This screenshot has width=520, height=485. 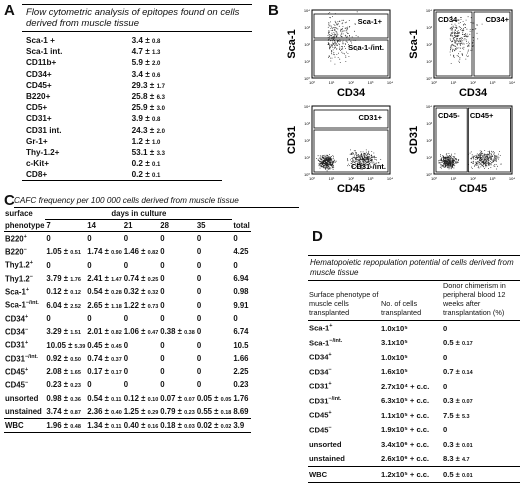 I want to click on panel-c-sd: 0.11, so click(x=116, y=399).